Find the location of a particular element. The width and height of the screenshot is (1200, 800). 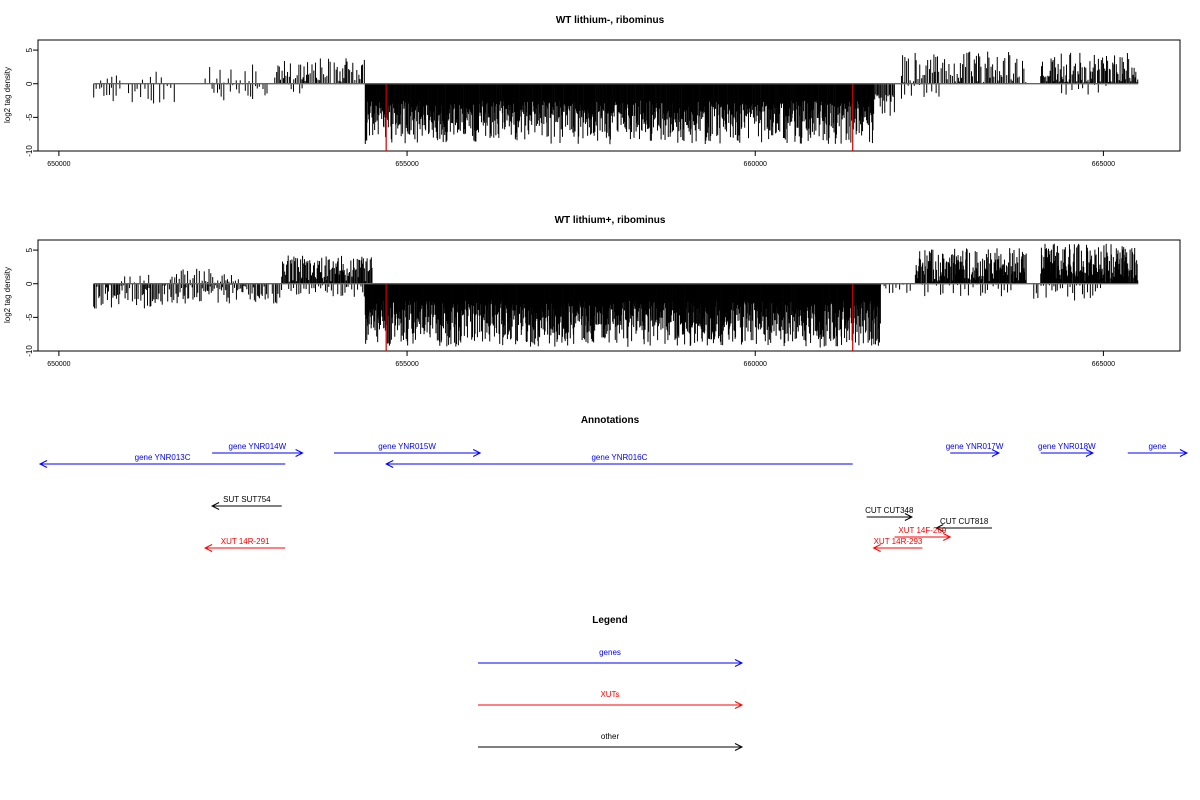

annotation-feature: gene YNR018W is located at coordinates (1067, 449).